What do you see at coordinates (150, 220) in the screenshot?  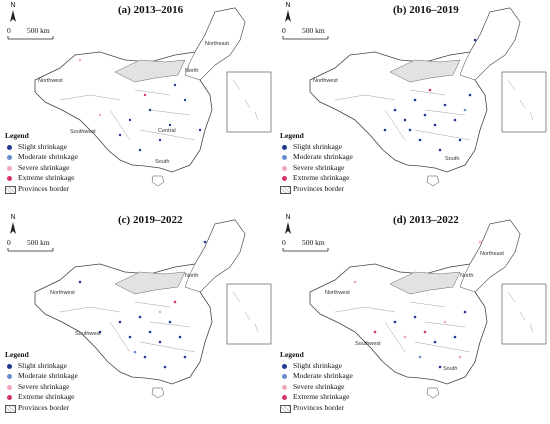 I see `panel-title: (c) 2019–2022` at bounding box center [150, 220].